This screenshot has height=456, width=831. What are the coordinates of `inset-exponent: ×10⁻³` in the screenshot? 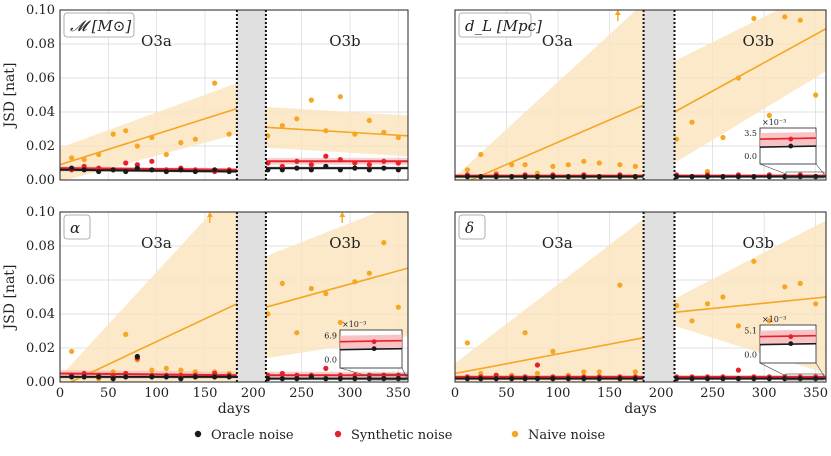 It's located at (354, 324).